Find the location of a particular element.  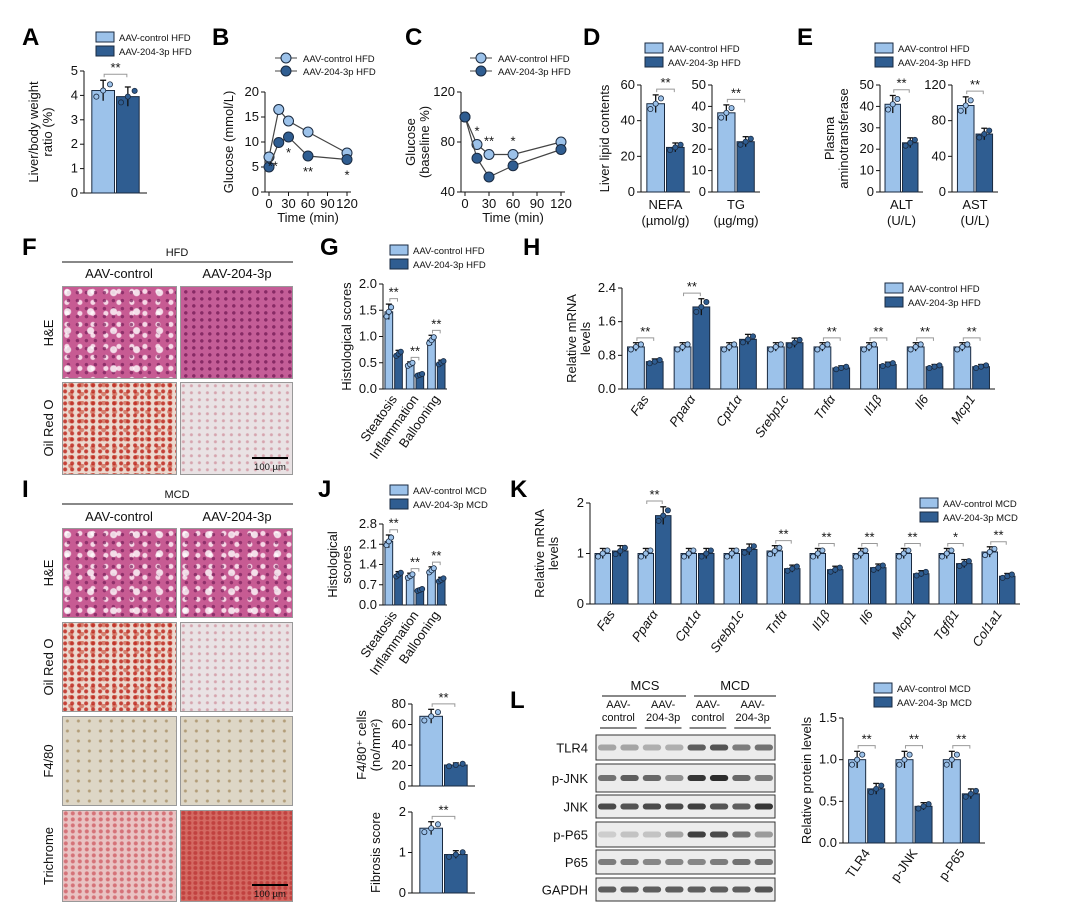

y-axis-label: F4/80⁺ cells is located at coordinates (361, 745).